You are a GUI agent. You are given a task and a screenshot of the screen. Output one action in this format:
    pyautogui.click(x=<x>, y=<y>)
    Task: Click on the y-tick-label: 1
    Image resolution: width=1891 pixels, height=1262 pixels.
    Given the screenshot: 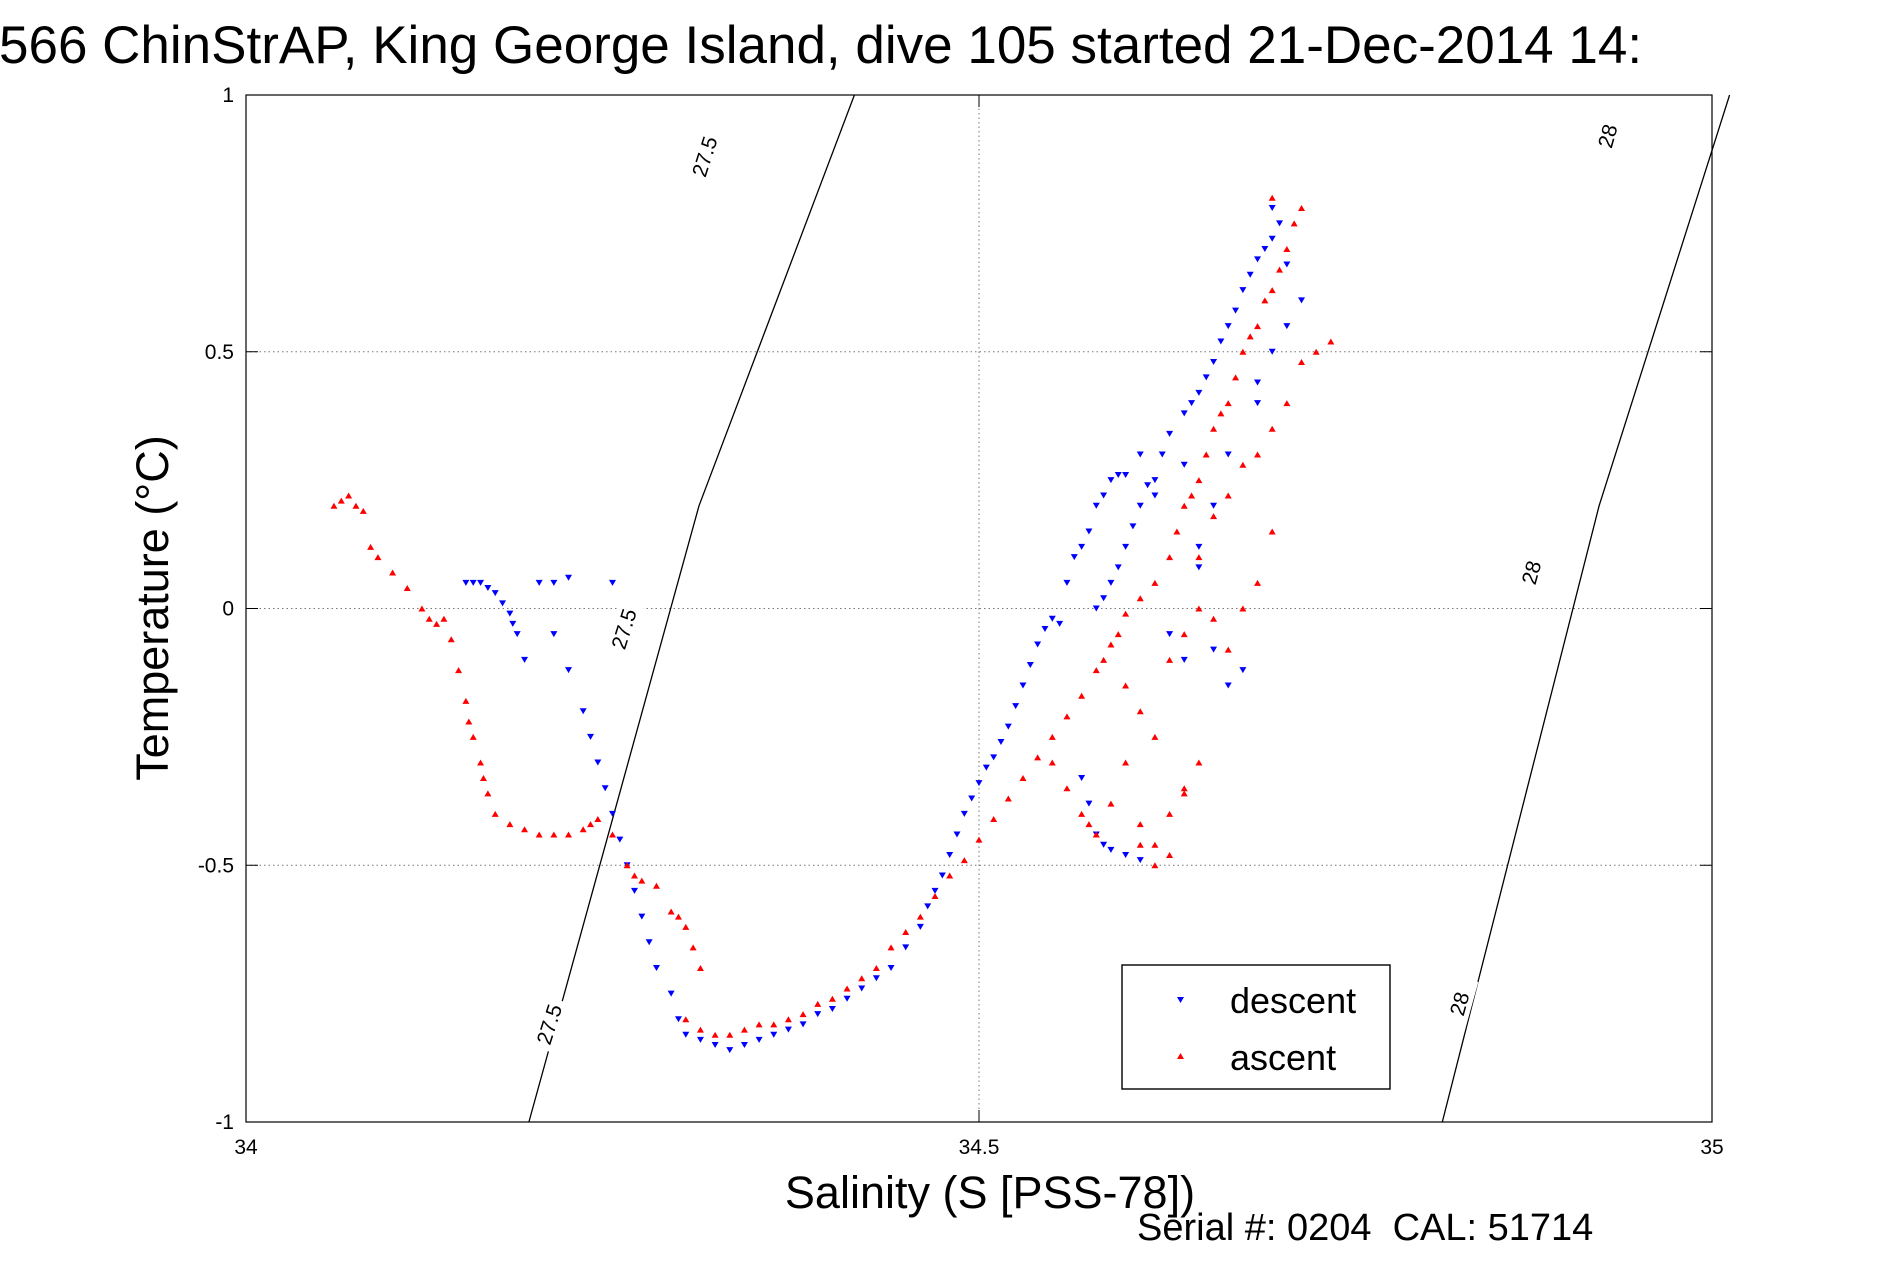 What is the action you would take?
    pyautogui.click(x=228, y=95)
    